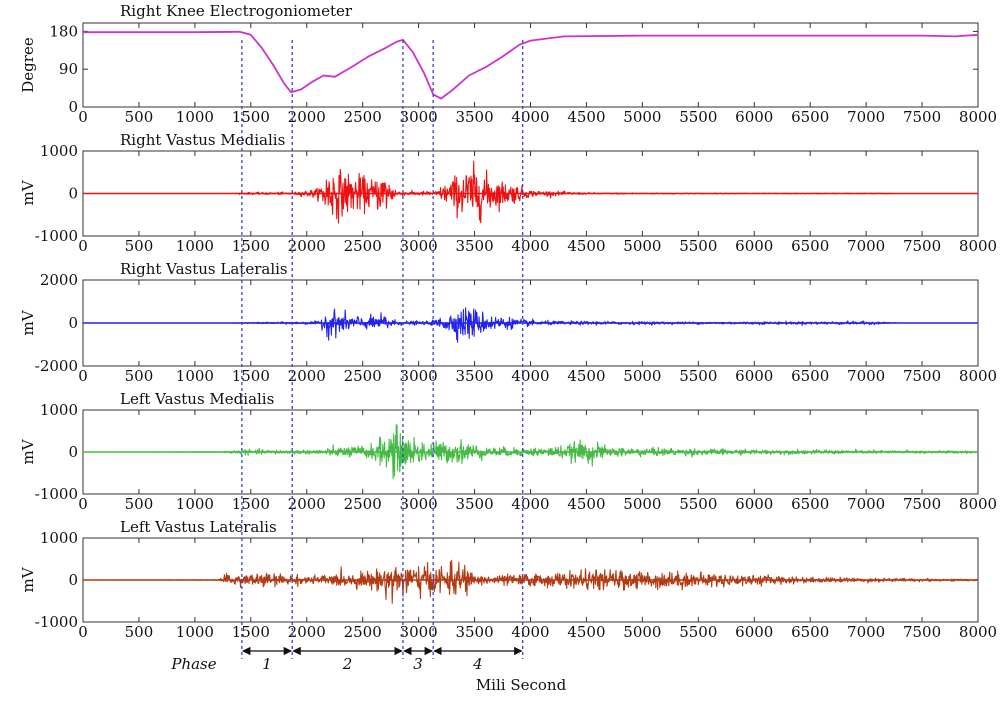  I want to click on y-axis-label: Degree, so click(28, 65).